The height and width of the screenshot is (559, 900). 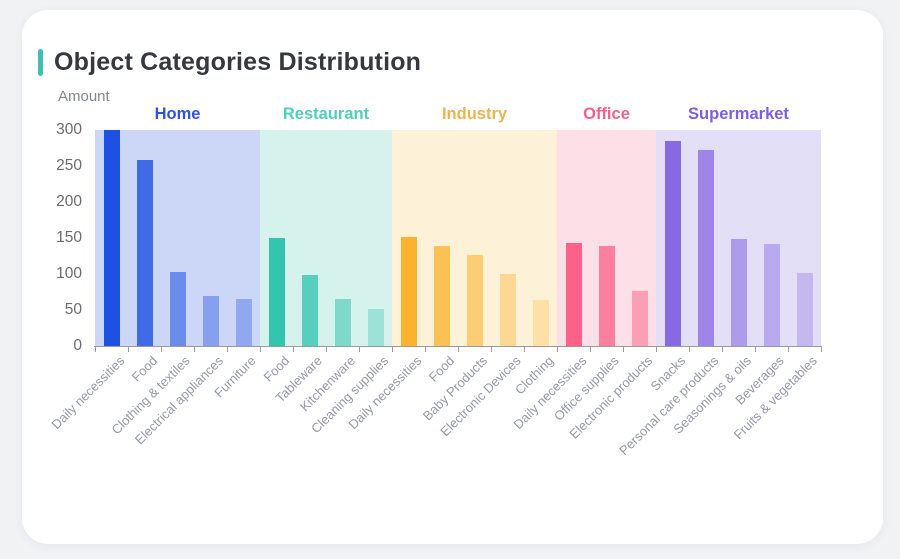 What do you see at coordinates (69, 237) in the screenshot?
I see `y-tick-label: 150` at bounding box center [69, 237].